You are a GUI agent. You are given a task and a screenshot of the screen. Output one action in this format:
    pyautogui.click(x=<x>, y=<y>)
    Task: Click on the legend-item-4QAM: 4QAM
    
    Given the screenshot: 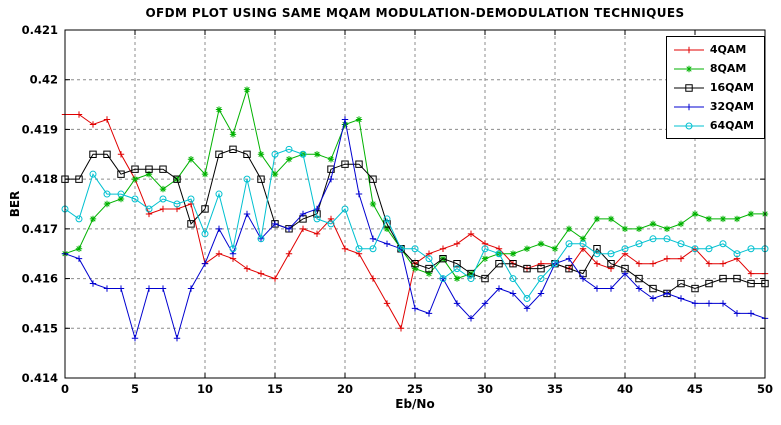 What is the action you would take?
    pyautogui.click(x=713, y=49)
    